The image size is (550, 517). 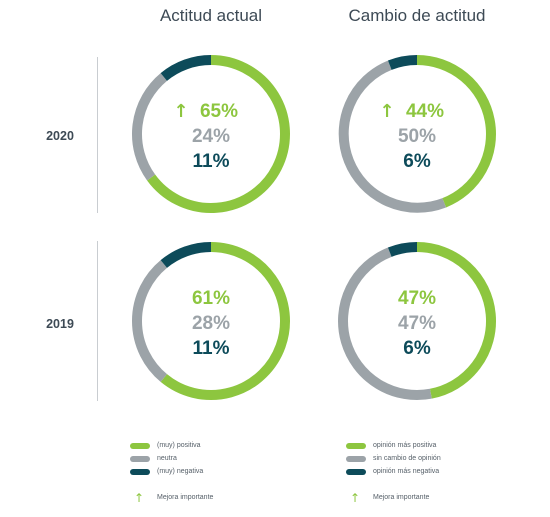 What do you see at coordinates (211, 323) in the screenshot?
I see `donut-value-neutral: 28%` at bounding box center [211, 323].